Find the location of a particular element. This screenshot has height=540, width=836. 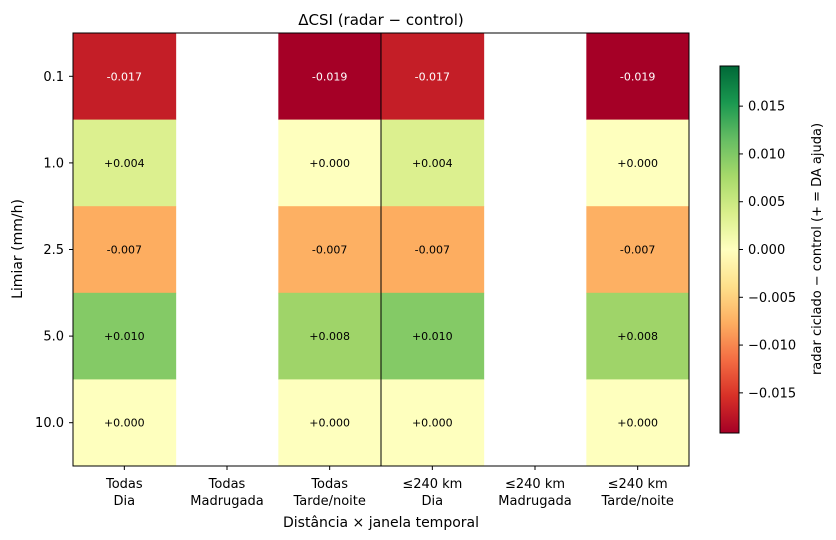

colorbar-tick-label: 0.000 is located at coordinates (766, 250).